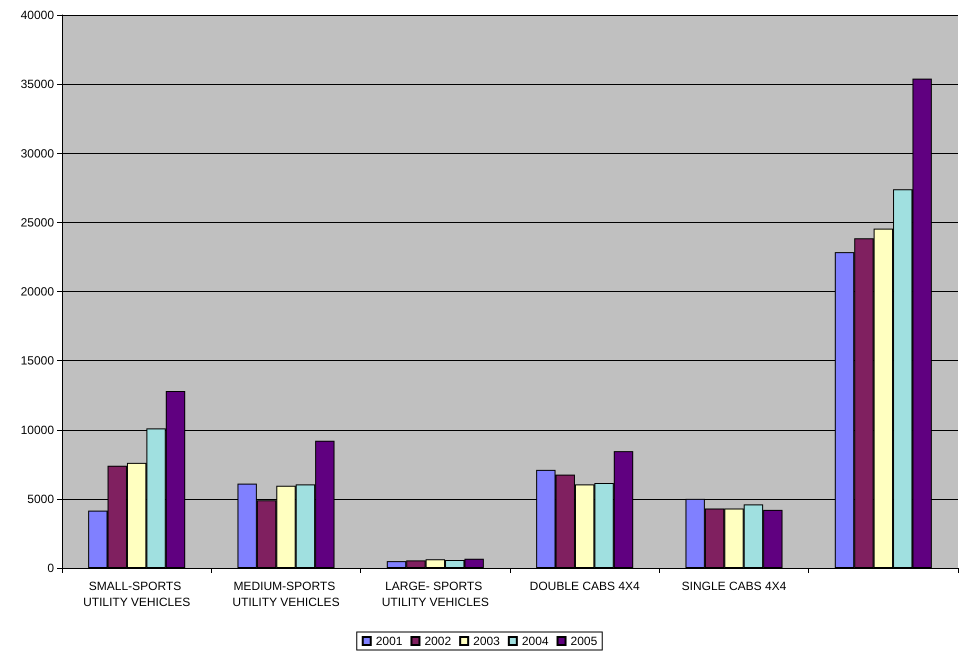 This screenshot has height=654, width=959. I want to click on x-tick-label: DOUBLE CABS 4X4, so click(585, 586).